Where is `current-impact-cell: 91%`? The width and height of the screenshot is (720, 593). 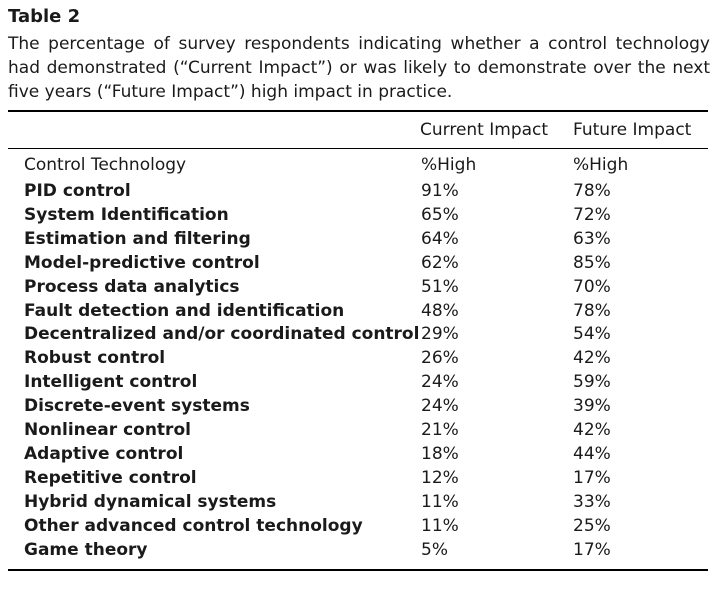 current-impact-cell: 91% is located at coordinates (440, 191).